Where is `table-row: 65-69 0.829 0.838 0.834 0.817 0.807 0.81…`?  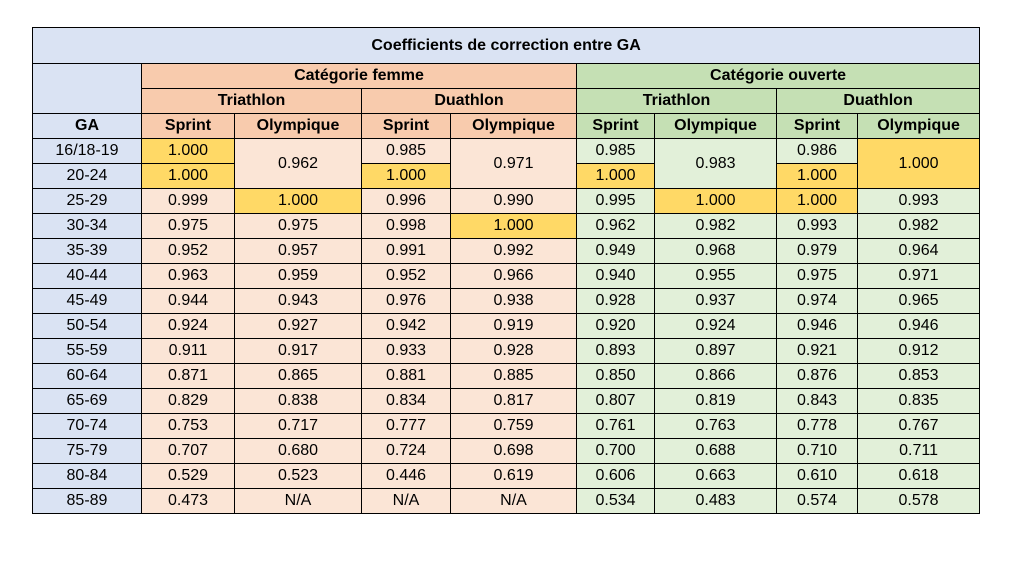 table-row: 65-69 0.829 0.838 0.834 0.817 0.807 0.81… is located at coordinates (506, 401).